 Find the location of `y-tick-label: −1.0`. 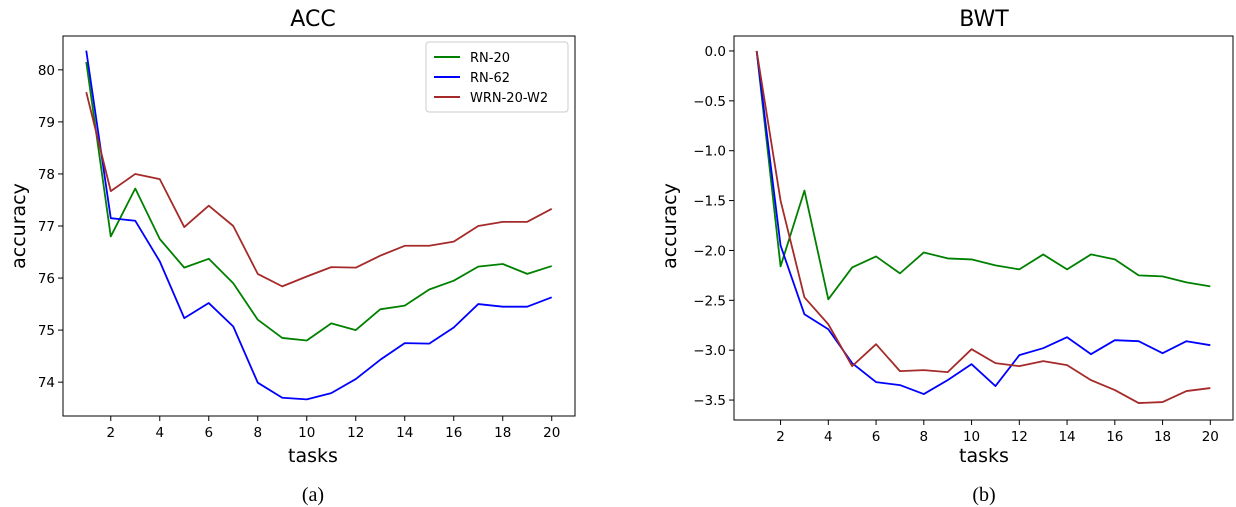

y-tick-label: −1.0 is located at coordinates (709, 152).